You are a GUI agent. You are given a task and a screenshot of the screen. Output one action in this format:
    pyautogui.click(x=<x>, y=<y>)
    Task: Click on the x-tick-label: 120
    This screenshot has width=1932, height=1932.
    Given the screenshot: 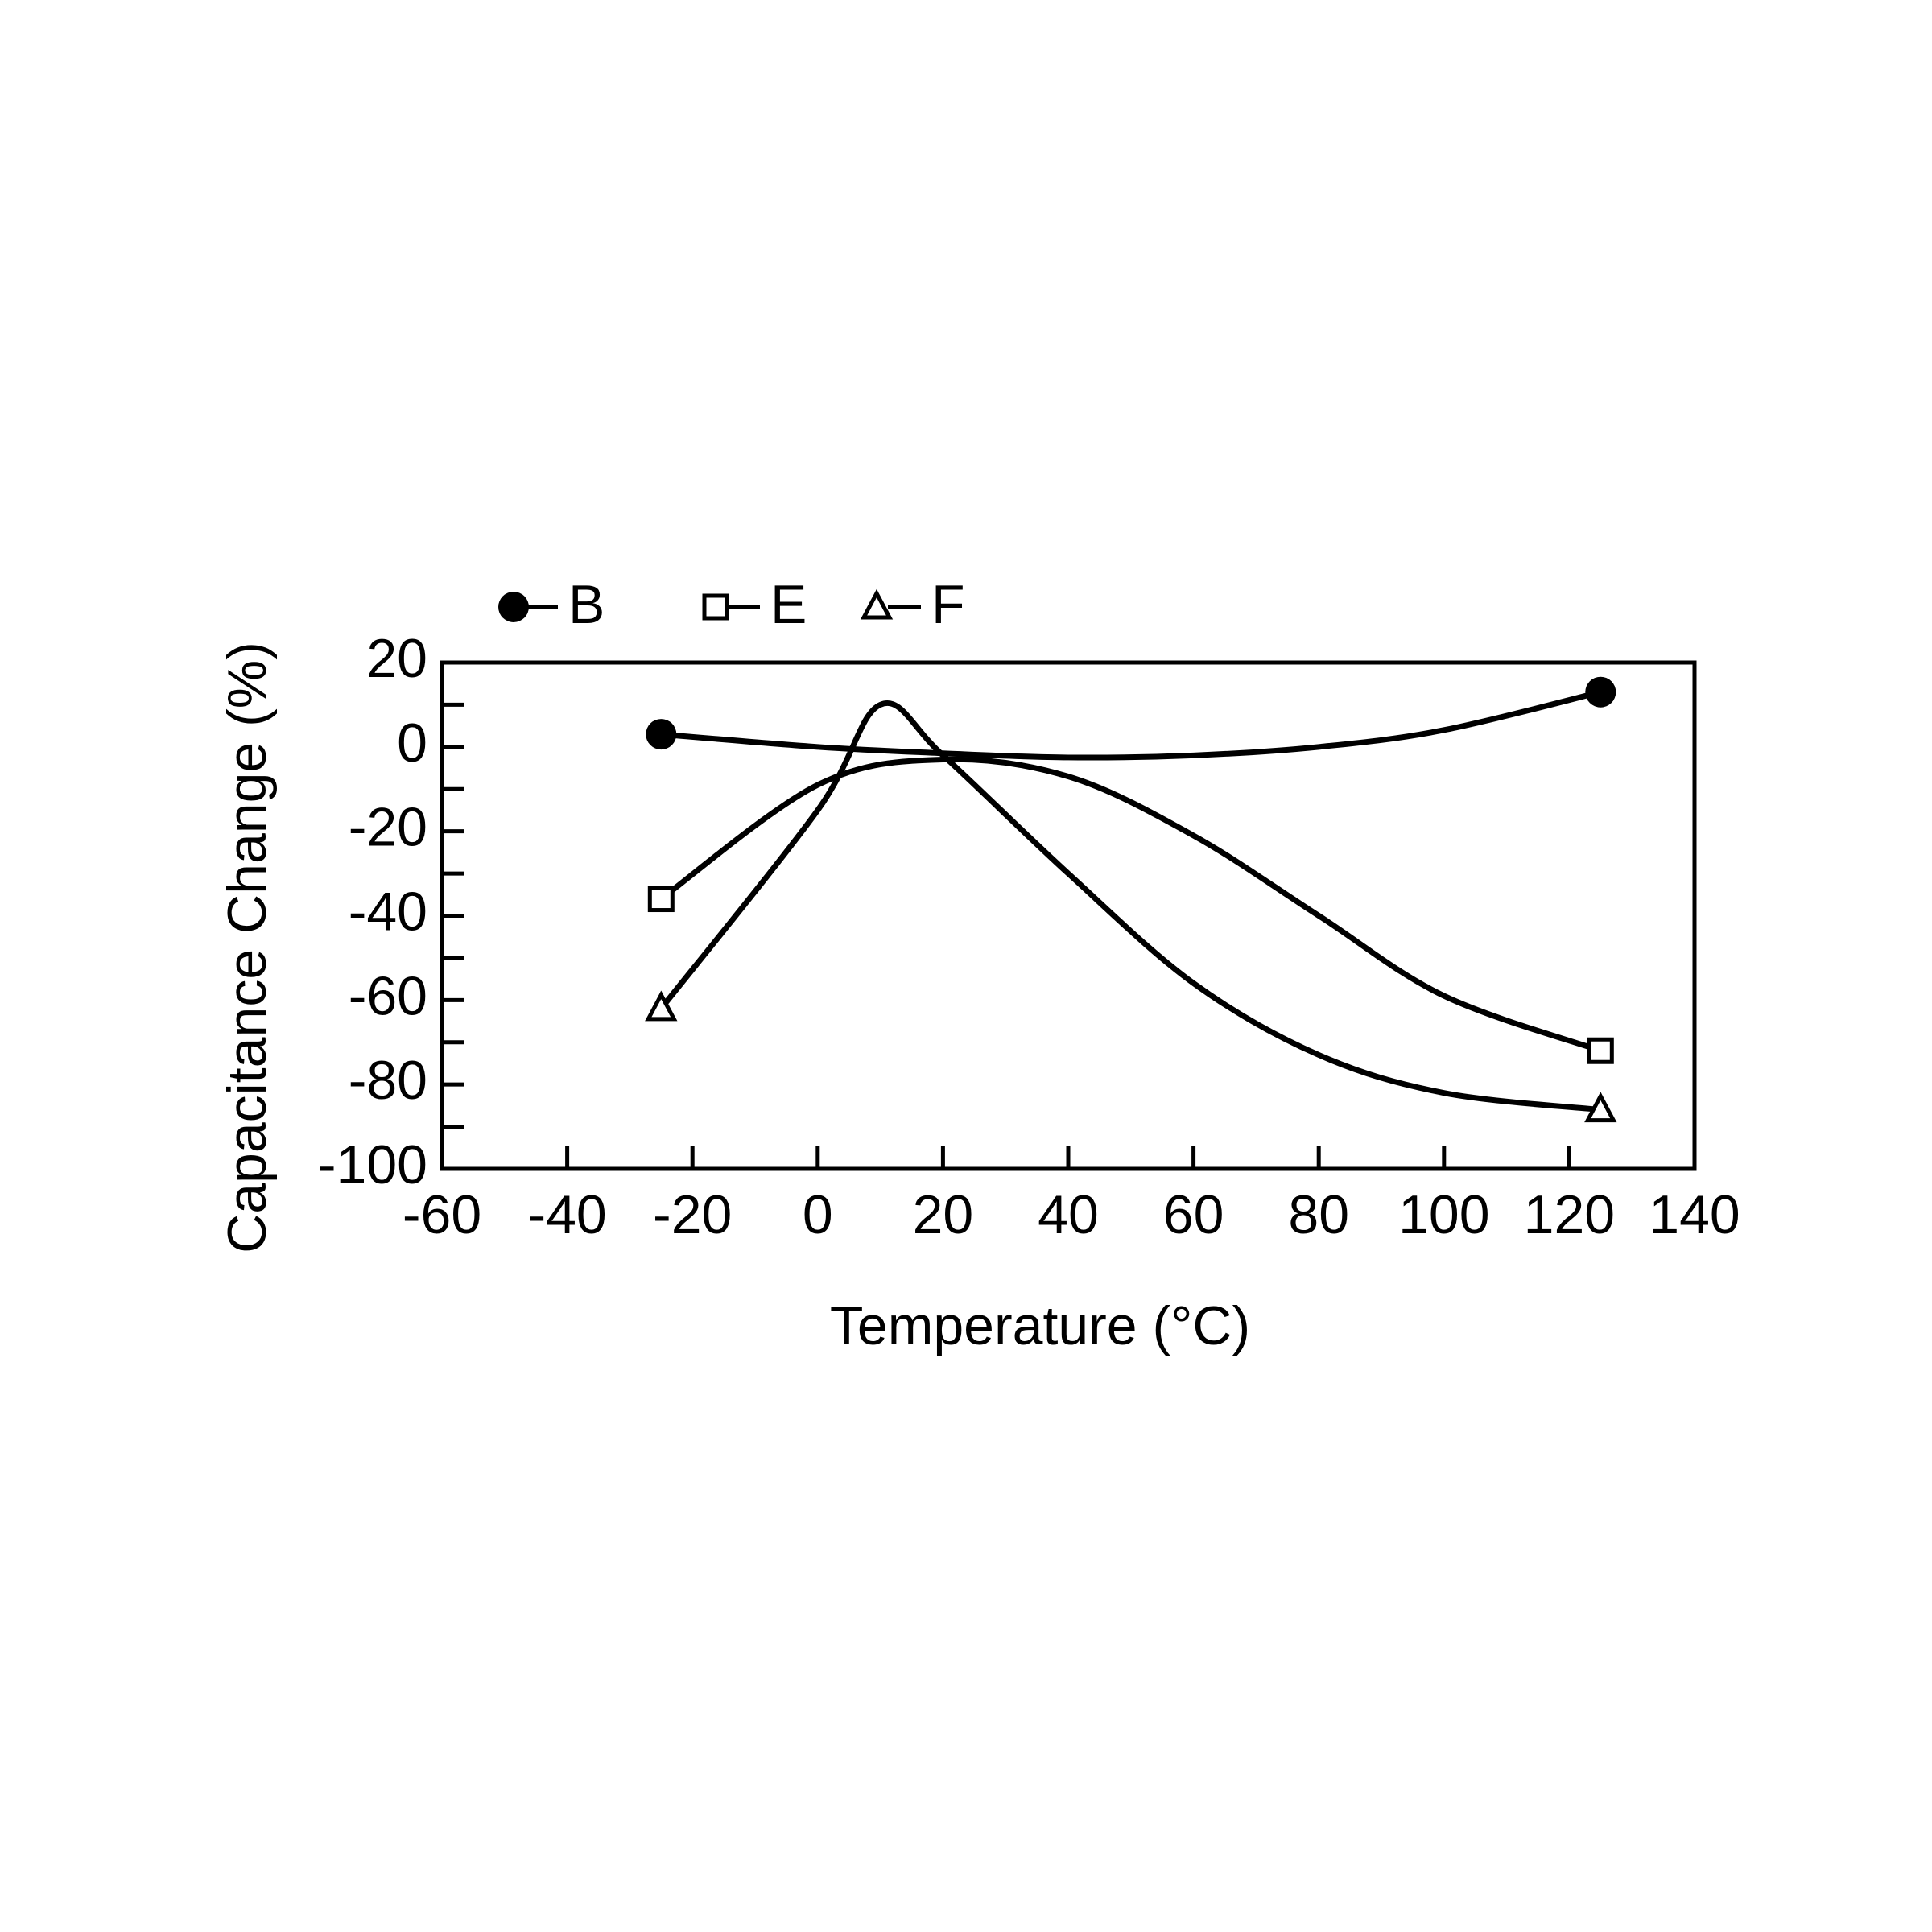 What is the action you would take?
    pyautogui.click(x=1569, y=1214)
    